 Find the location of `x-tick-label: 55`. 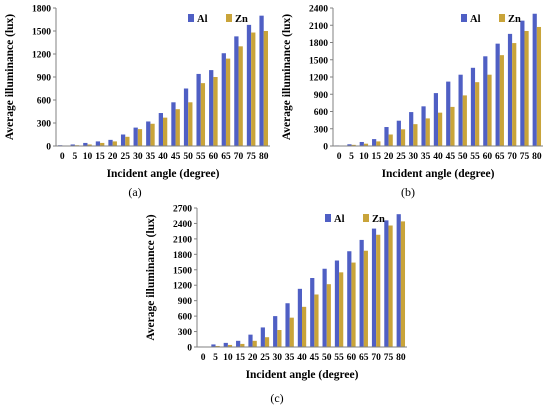

x-tick-label: 55 is located at coordinates (201, 157).